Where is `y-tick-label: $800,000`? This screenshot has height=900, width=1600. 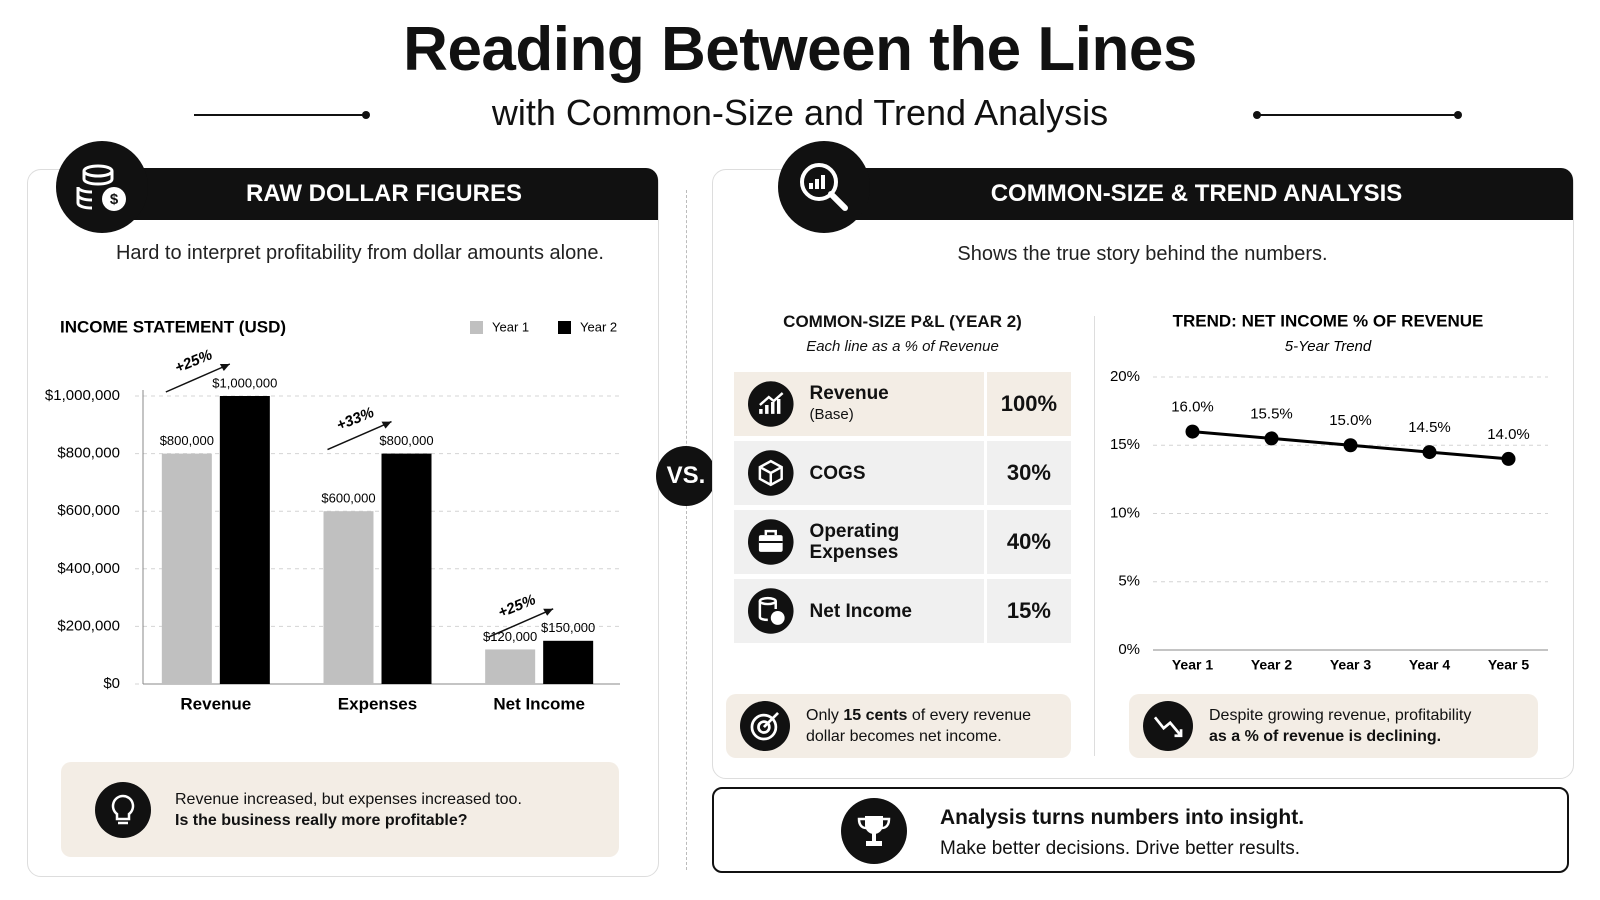
y-tick-label: $800,000 is located at coordinates (88, 453).